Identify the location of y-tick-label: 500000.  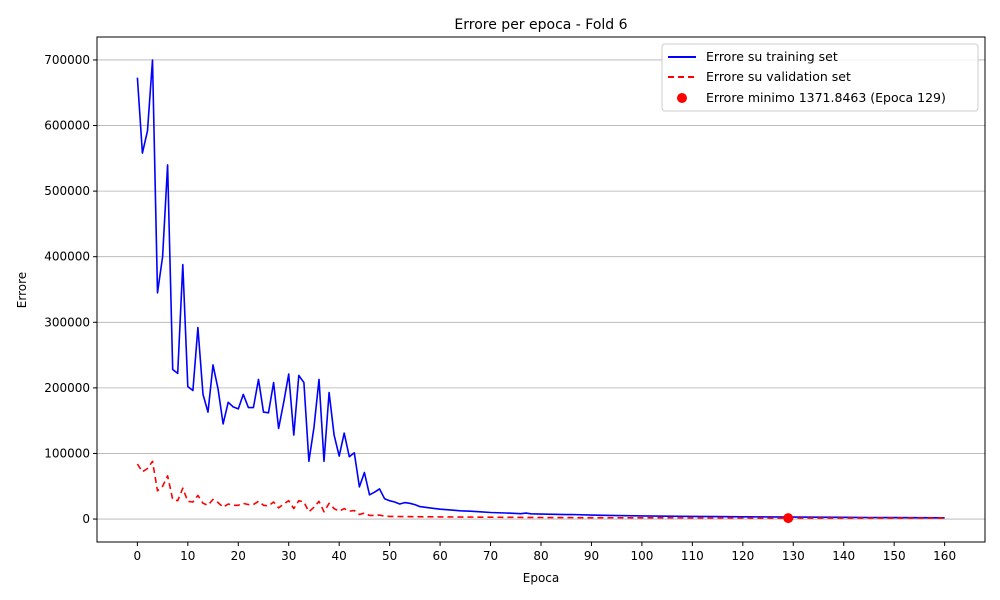
(67, 191).